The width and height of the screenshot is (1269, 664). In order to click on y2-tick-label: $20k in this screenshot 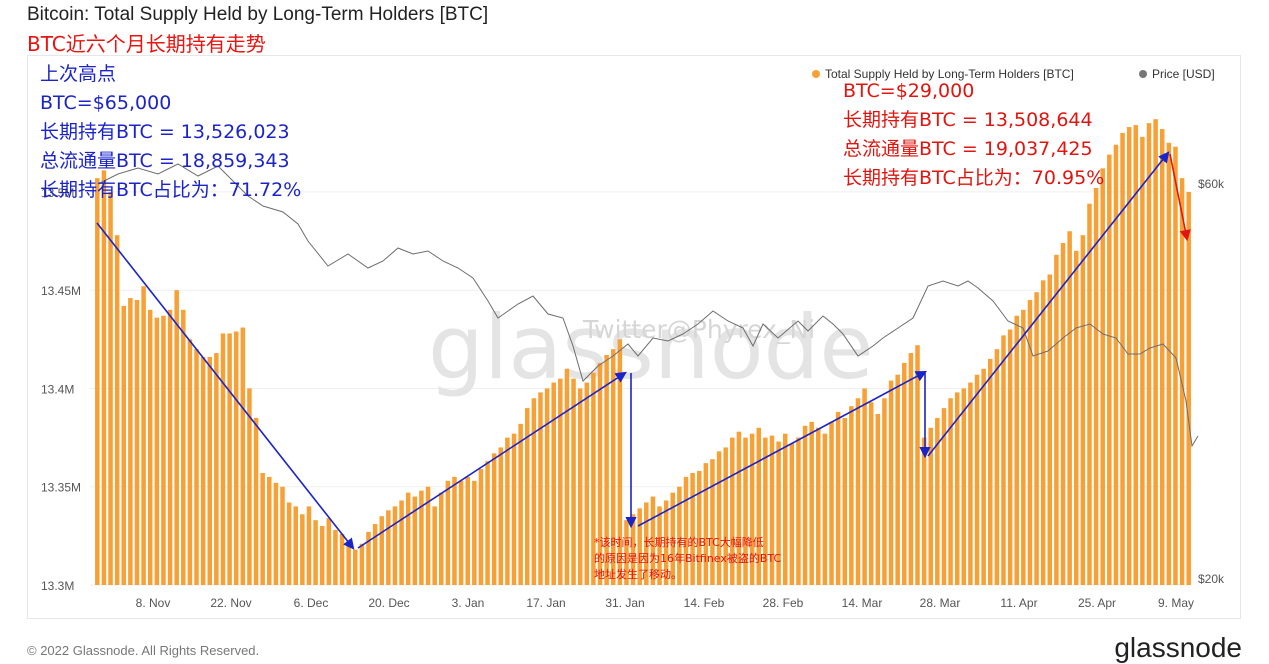, I will do `click(1211, 579)`.